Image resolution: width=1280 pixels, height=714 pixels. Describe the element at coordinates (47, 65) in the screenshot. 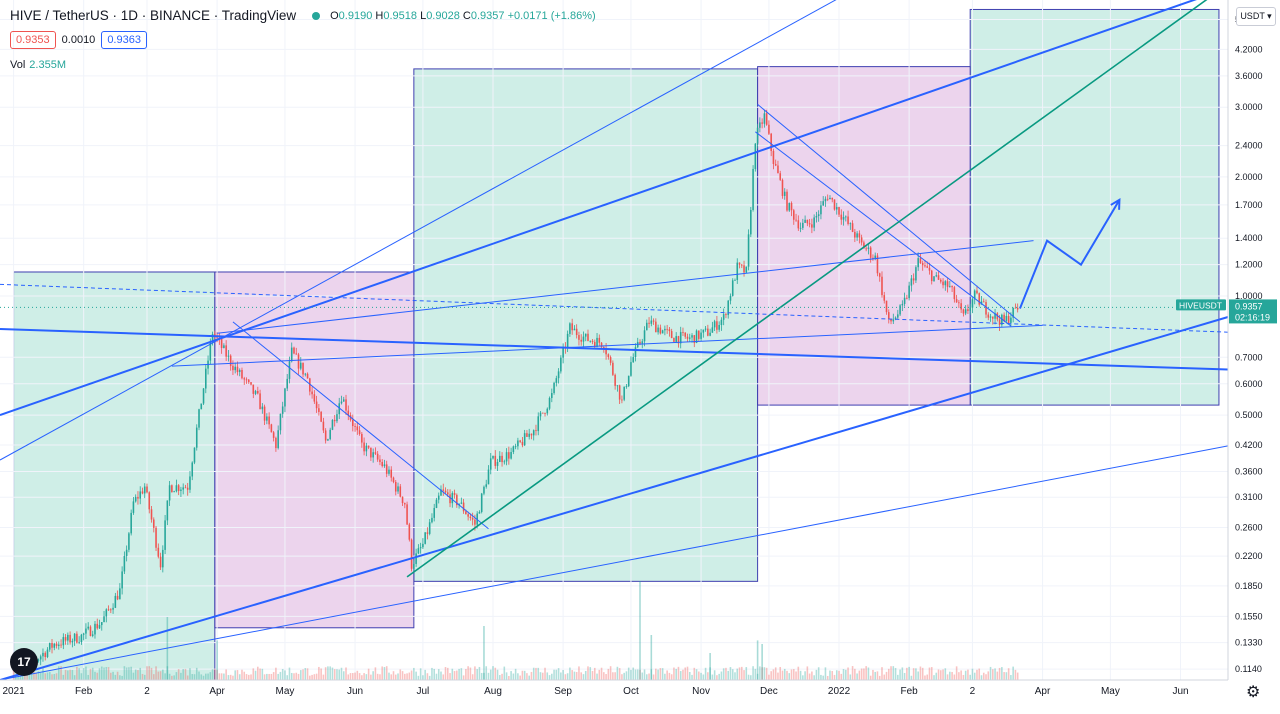

I see `volume-value: 2.355M` at that location.